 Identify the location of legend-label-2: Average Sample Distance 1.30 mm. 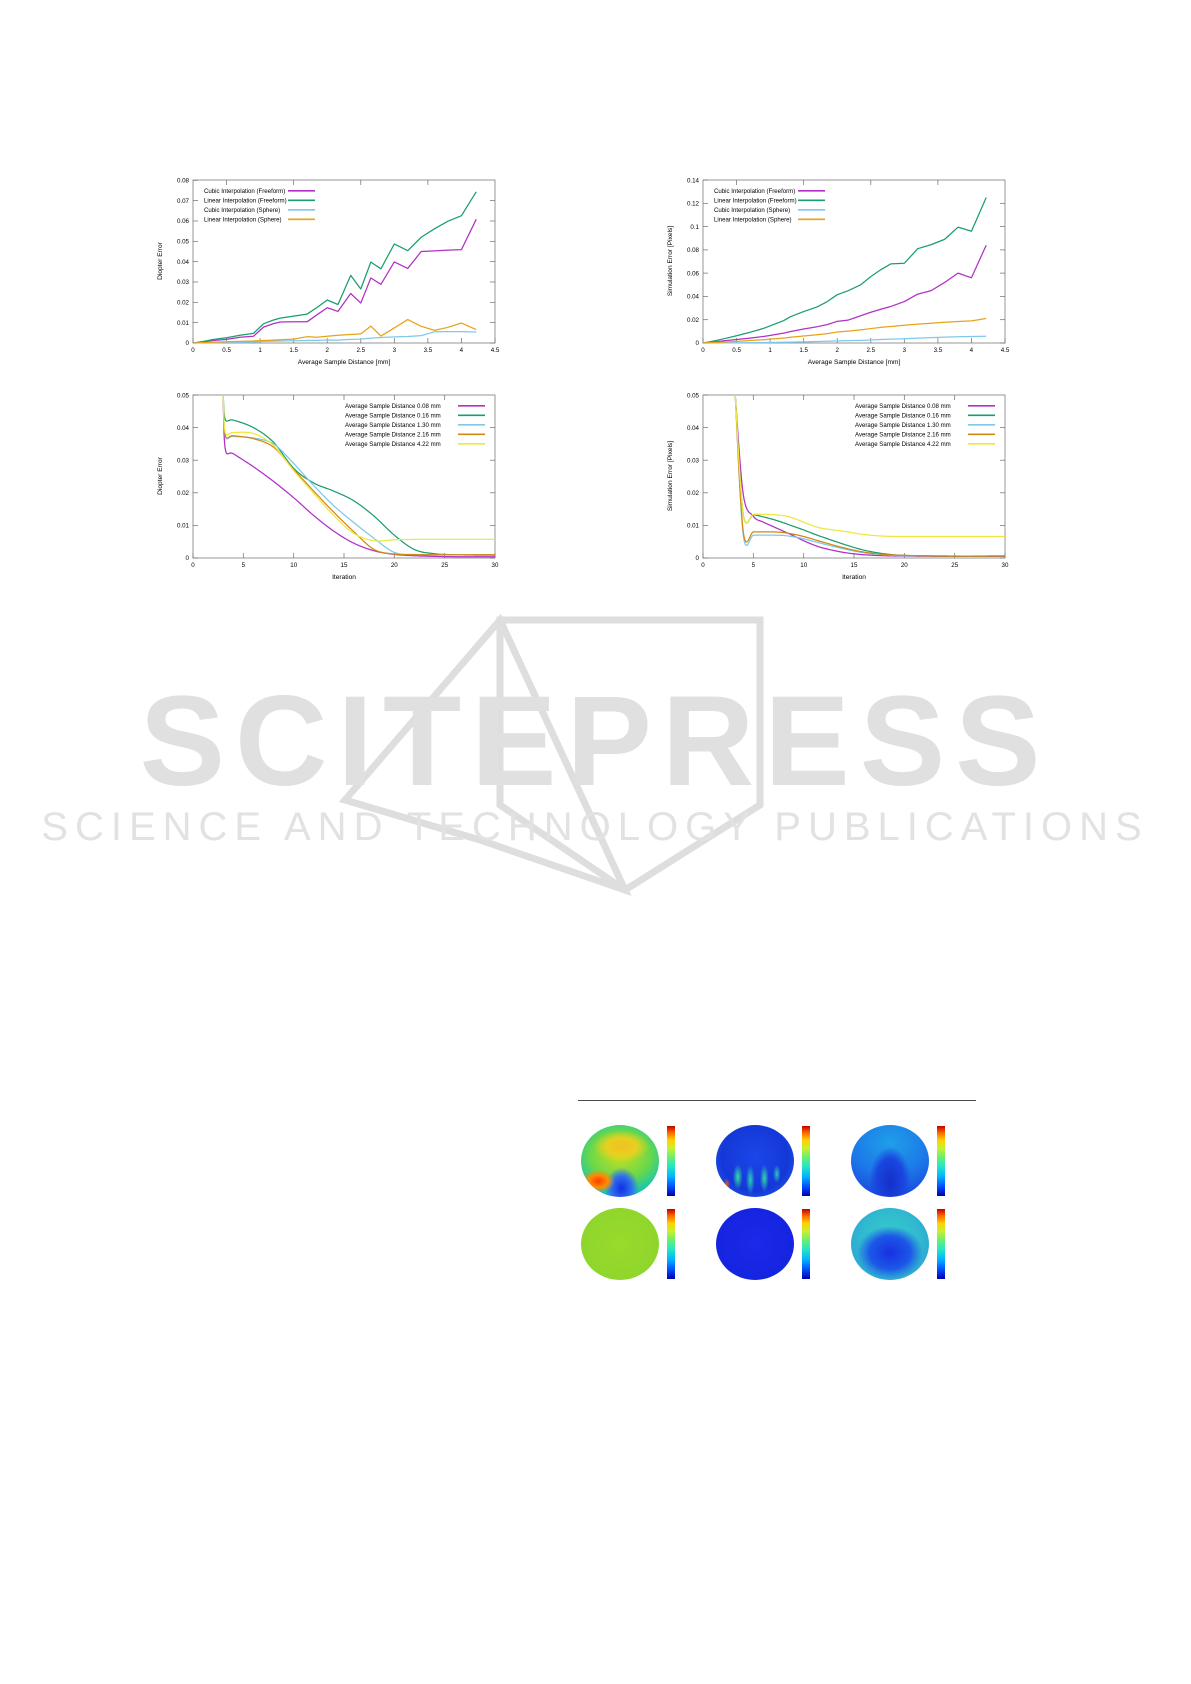
(903, 425).